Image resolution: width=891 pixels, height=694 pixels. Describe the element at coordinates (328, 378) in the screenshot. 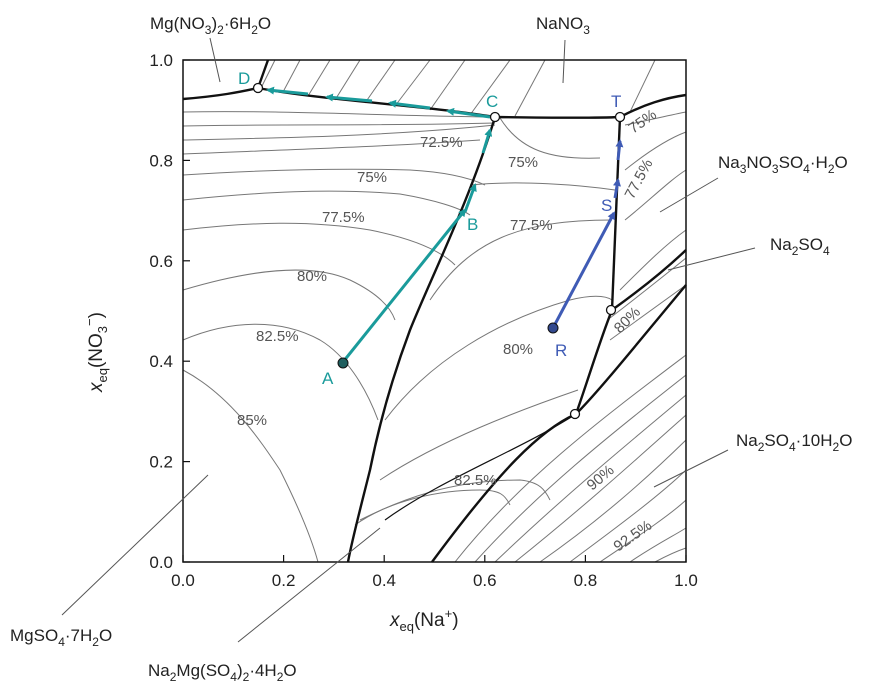

I see `point-a-label: A` at that location.